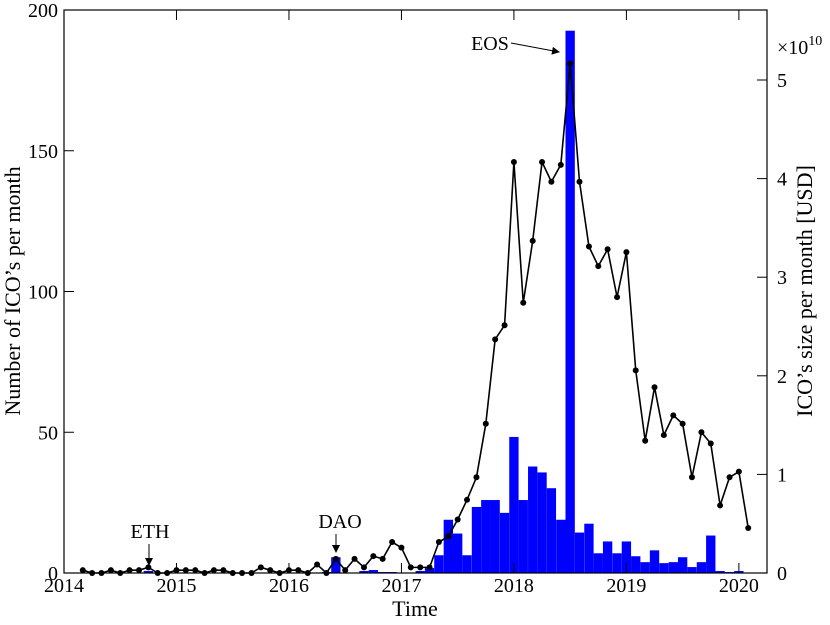  What do you see at coordinates (782, 475) in the screenshot?
I see `y2-tick-label: 1` at bounding box center [782, 475].